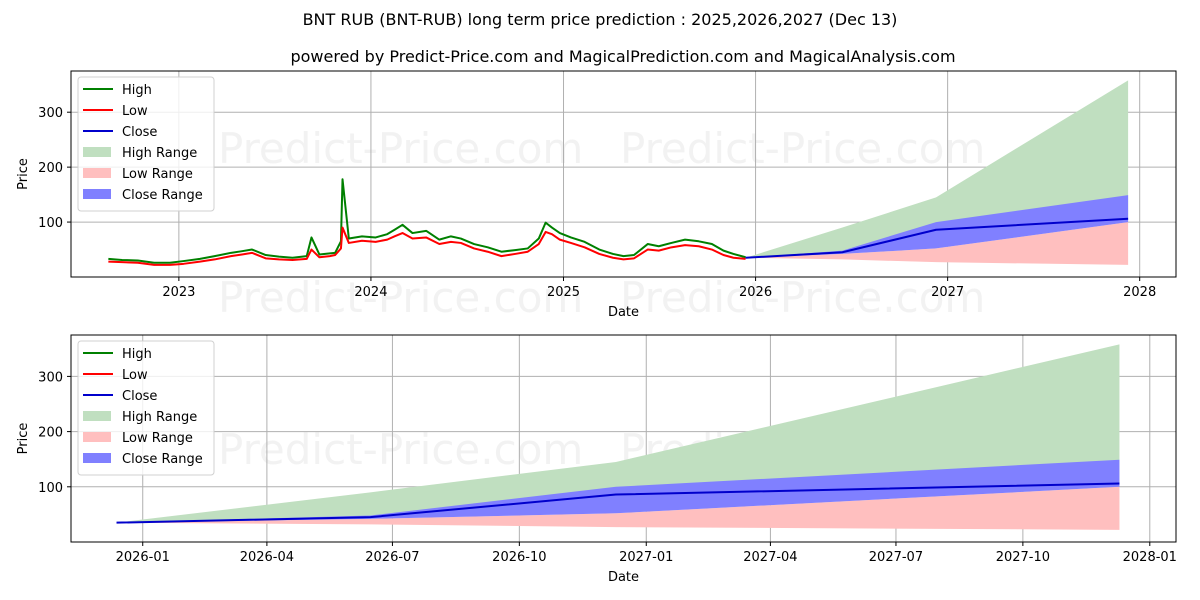 The height and width of the screenshot is (600, 1200). What do you see at coordinates (519, 557) in the screenshot?
I see `x-tick-label: 2026-10` at bounding box center [519, 557].